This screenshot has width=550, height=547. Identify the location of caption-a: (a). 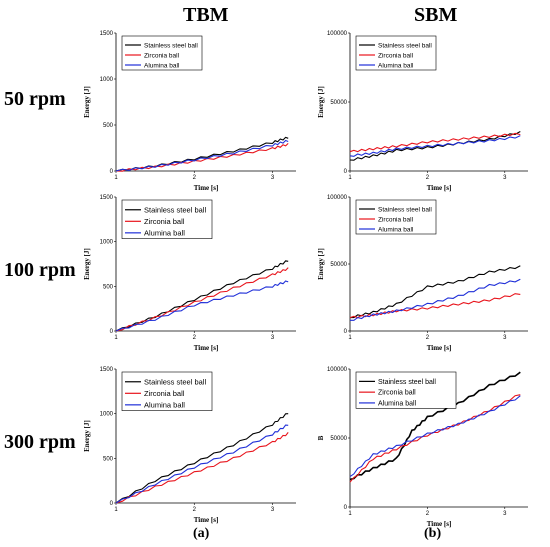
(201, 533).